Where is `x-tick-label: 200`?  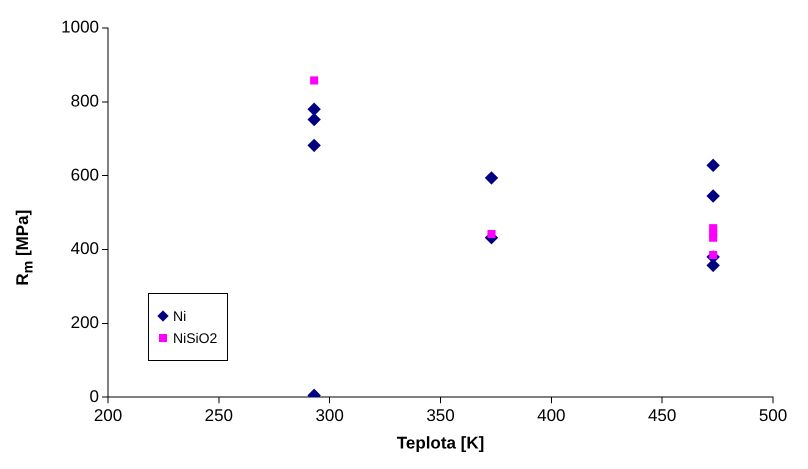
x-tick-label: 200 is located at coordinates (108, 416).